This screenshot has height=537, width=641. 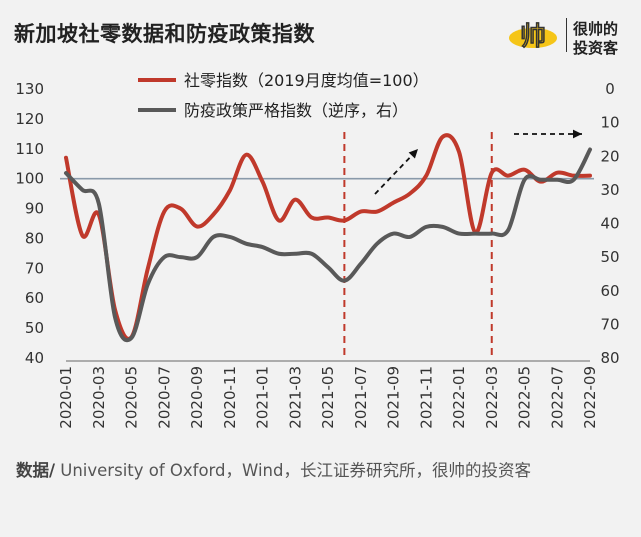 What do you see at coordinates (459, 397) in the screenshot?
I see `x-axis-tick-label: 2022-01` at bounding box center [459, 397].